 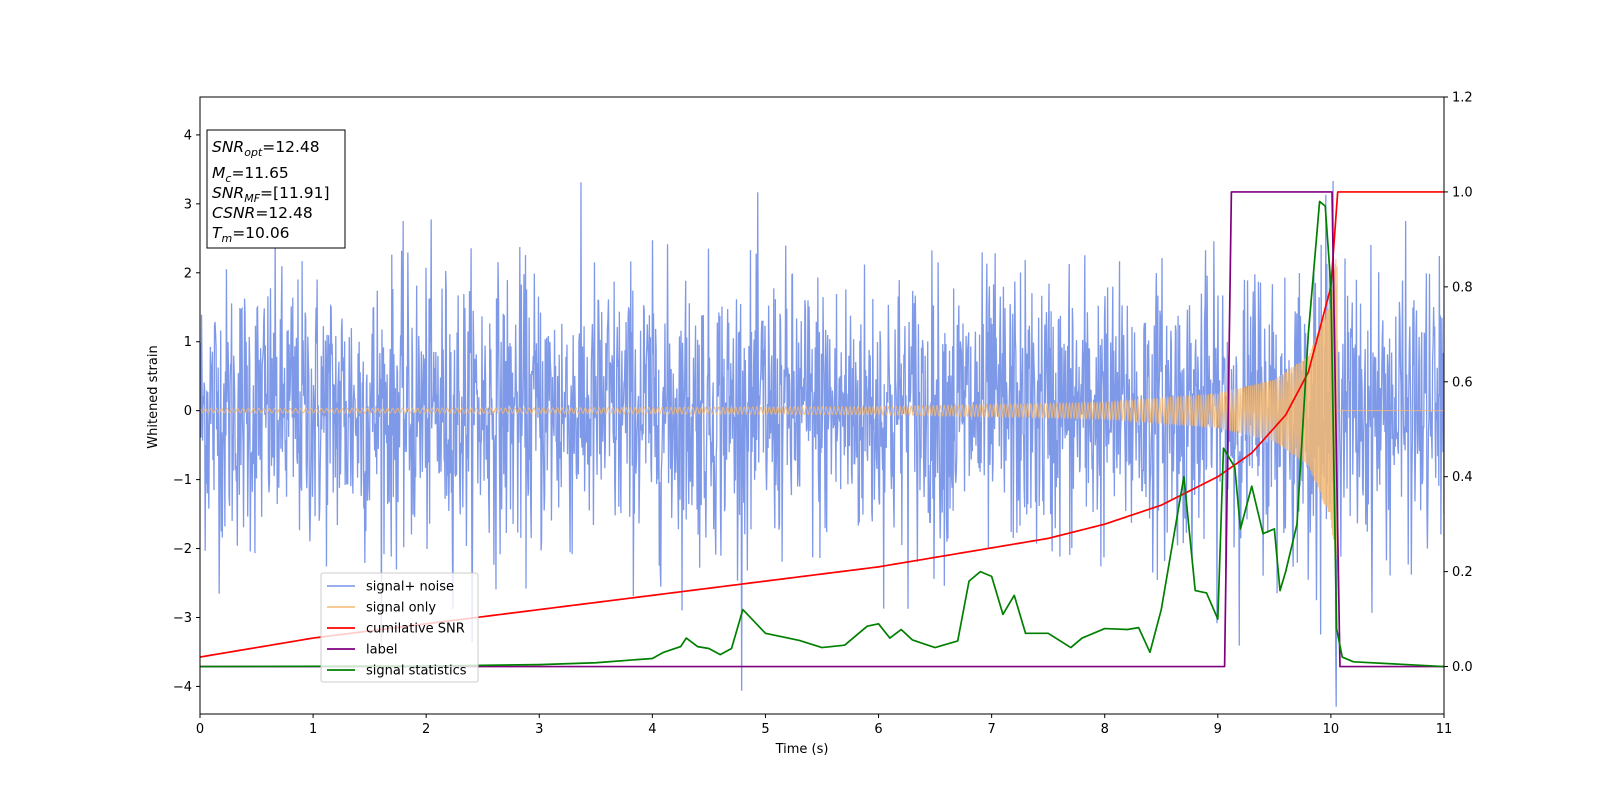 I want to click on x-tick-label: 1, so click(x=313, y=729).